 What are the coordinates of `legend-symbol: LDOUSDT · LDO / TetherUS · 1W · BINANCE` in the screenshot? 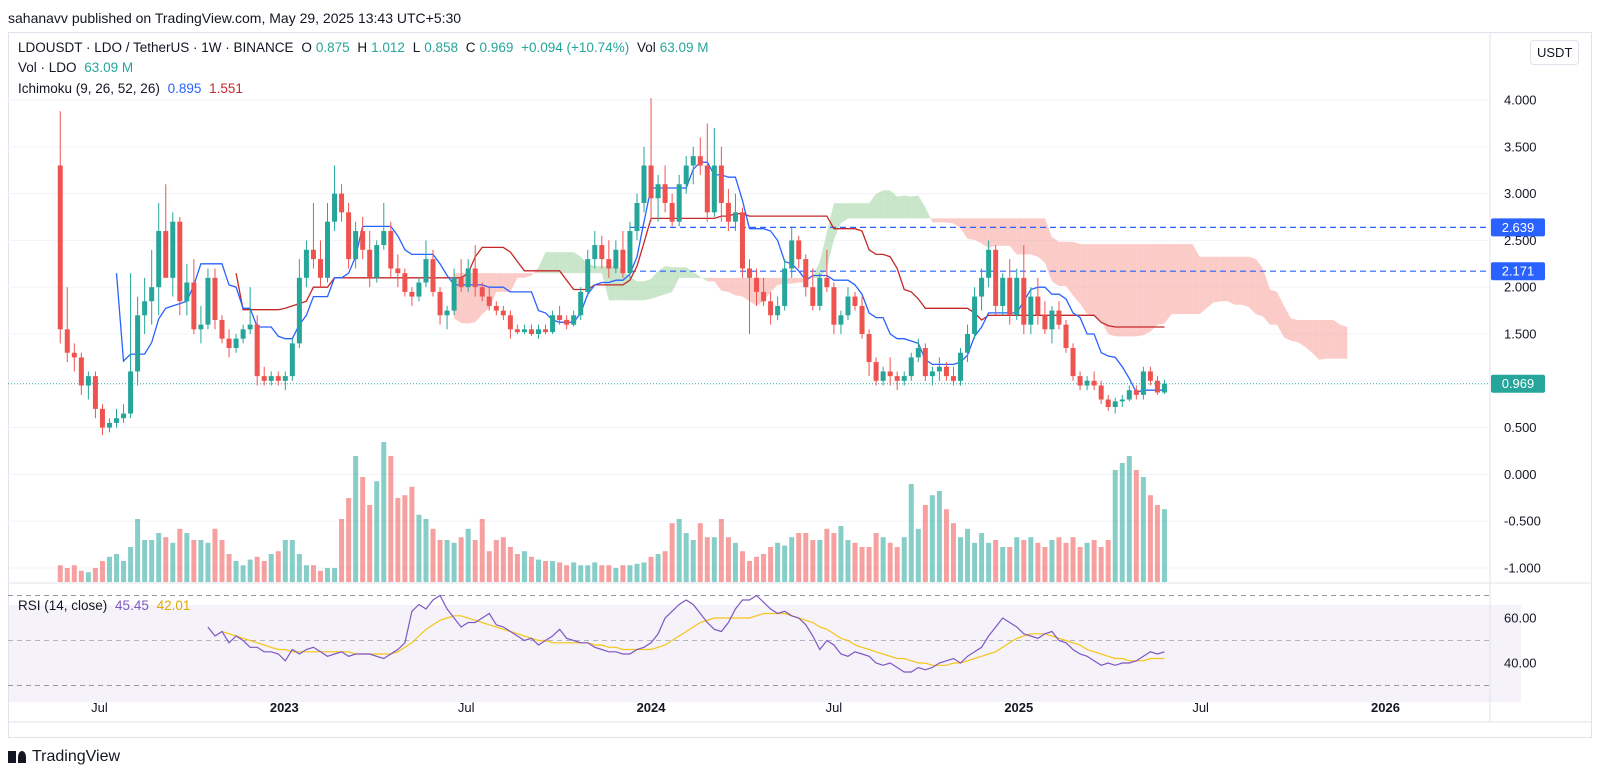 It's located at (156, 47).